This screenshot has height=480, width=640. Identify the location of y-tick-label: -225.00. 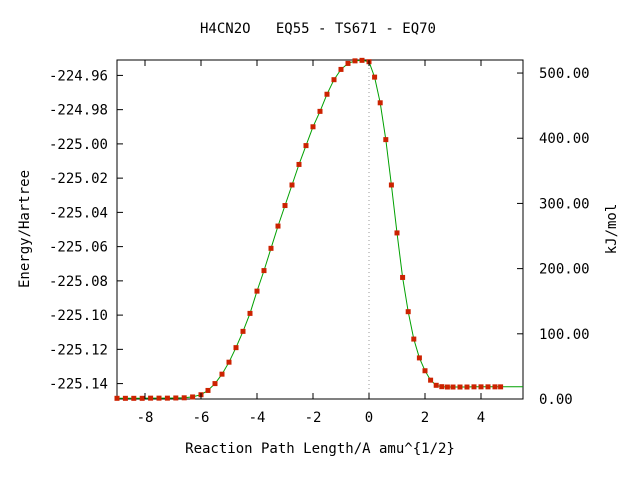
(78, 145).